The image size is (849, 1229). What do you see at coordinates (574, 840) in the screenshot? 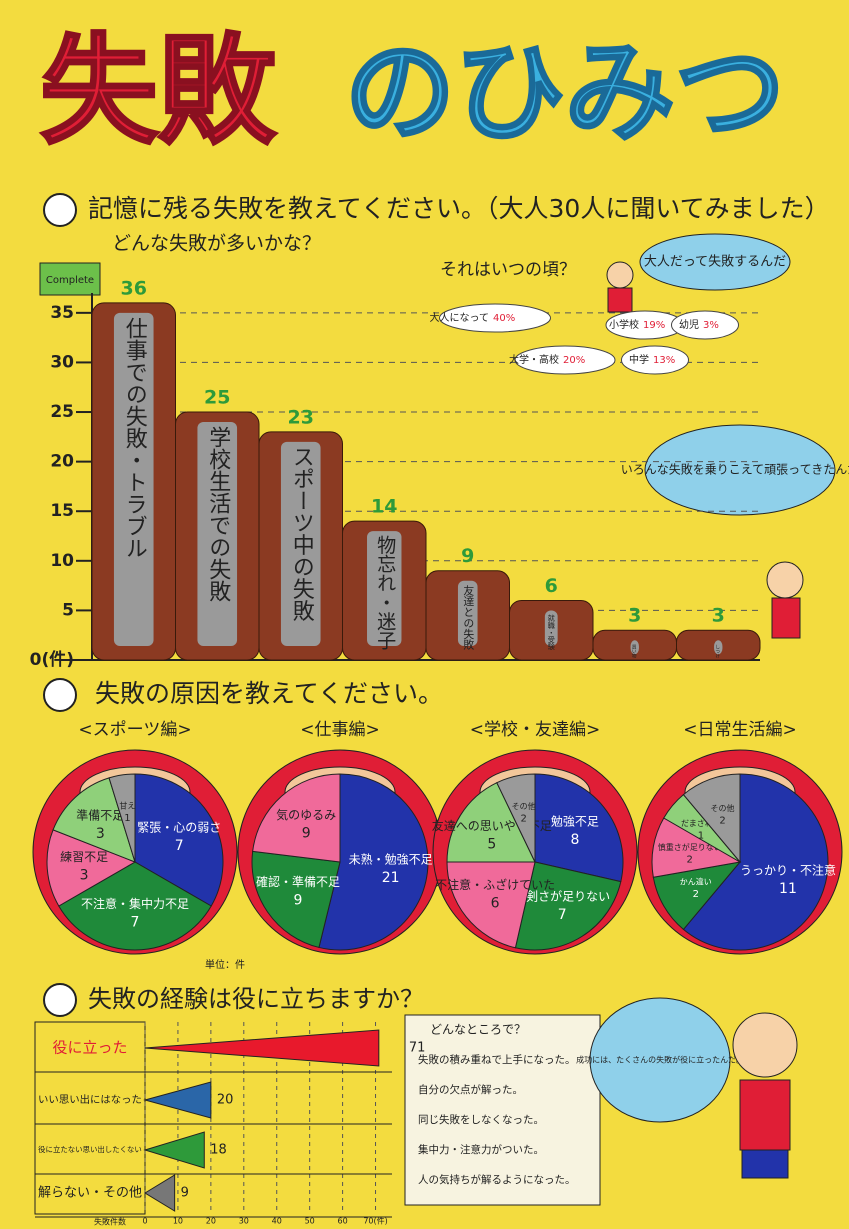
I see `value-label: 8` at bounding box center [574, 840].